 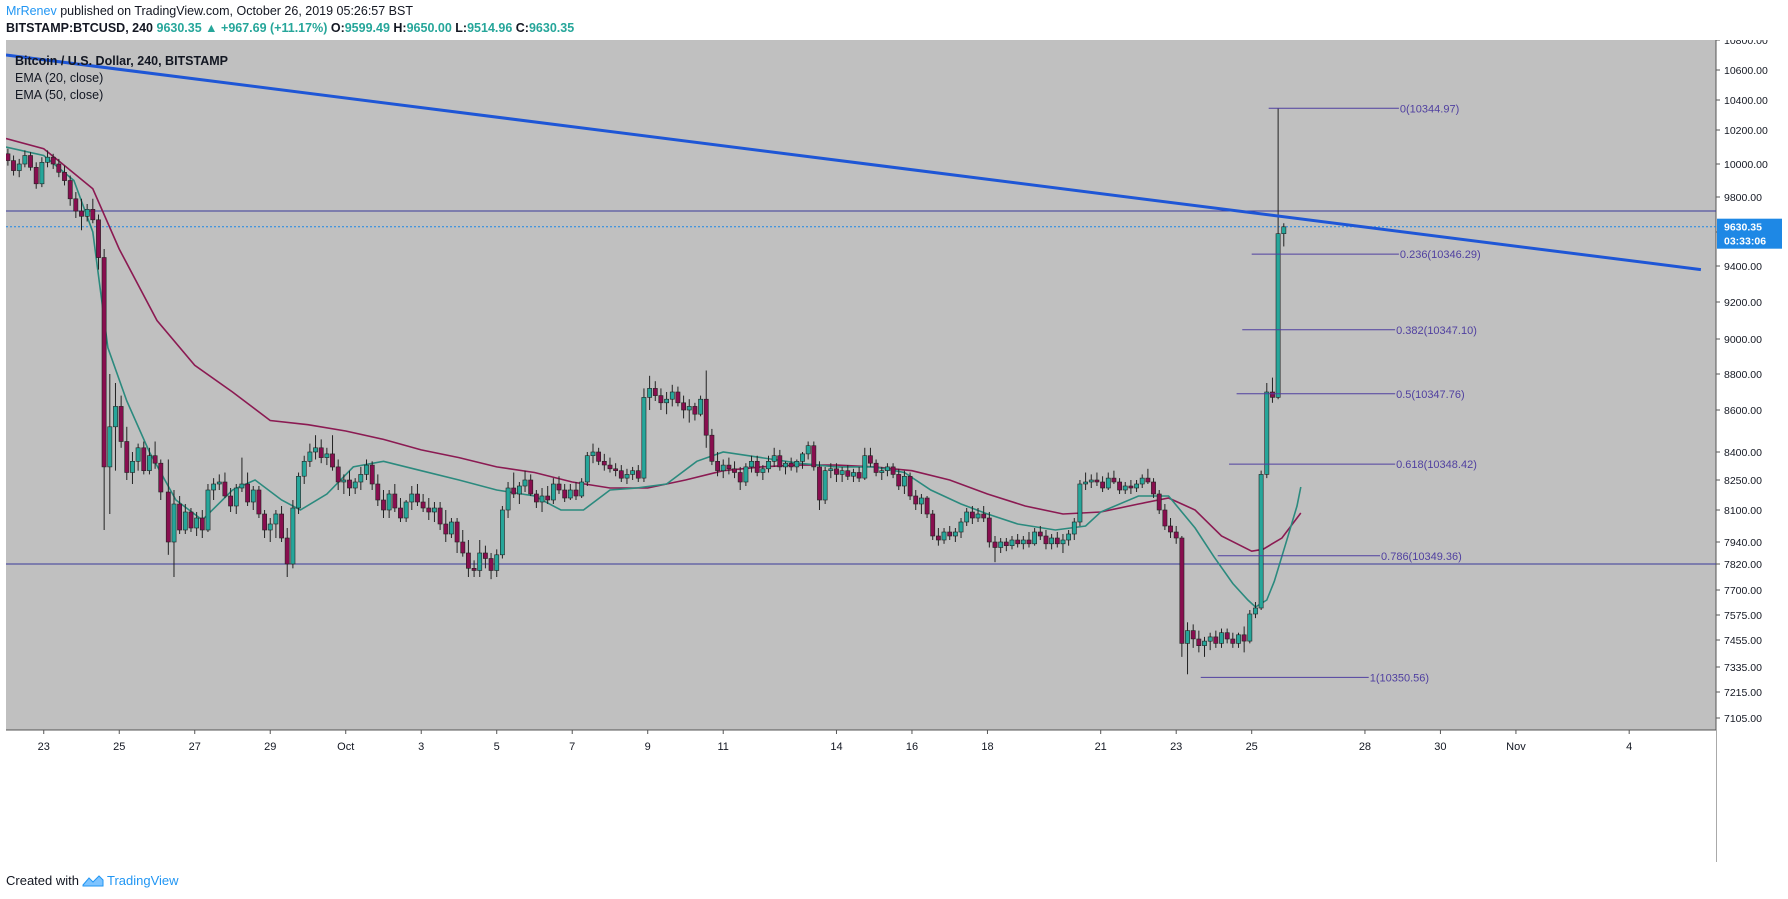 What do you see at coordinates (1436, 331) in the screenshot?
I see `fib-level-label-2: 0.382(10347.10)` at bounding box center [1436, 331].